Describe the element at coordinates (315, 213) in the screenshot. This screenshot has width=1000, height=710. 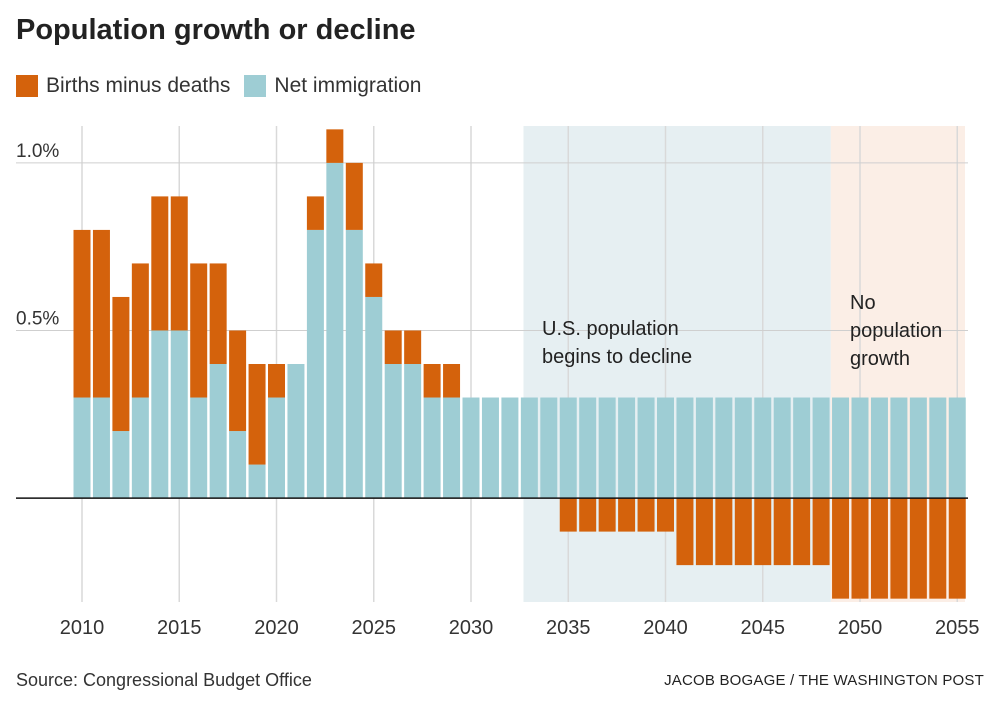
I see `bar-births-2022` at that location.